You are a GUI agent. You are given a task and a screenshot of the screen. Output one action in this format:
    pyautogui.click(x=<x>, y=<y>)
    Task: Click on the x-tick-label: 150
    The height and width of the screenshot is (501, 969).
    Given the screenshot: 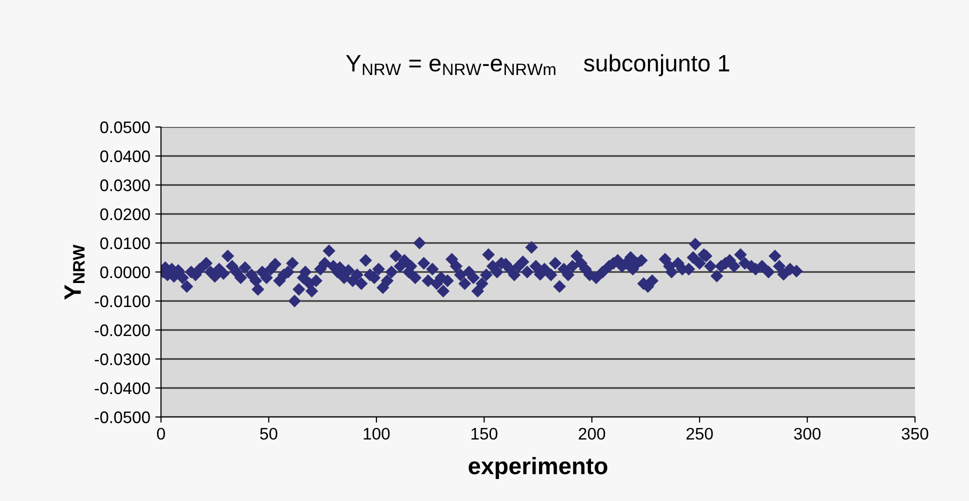 What is the action you would take?
    pyautogui.click(x=485, y=434)
    